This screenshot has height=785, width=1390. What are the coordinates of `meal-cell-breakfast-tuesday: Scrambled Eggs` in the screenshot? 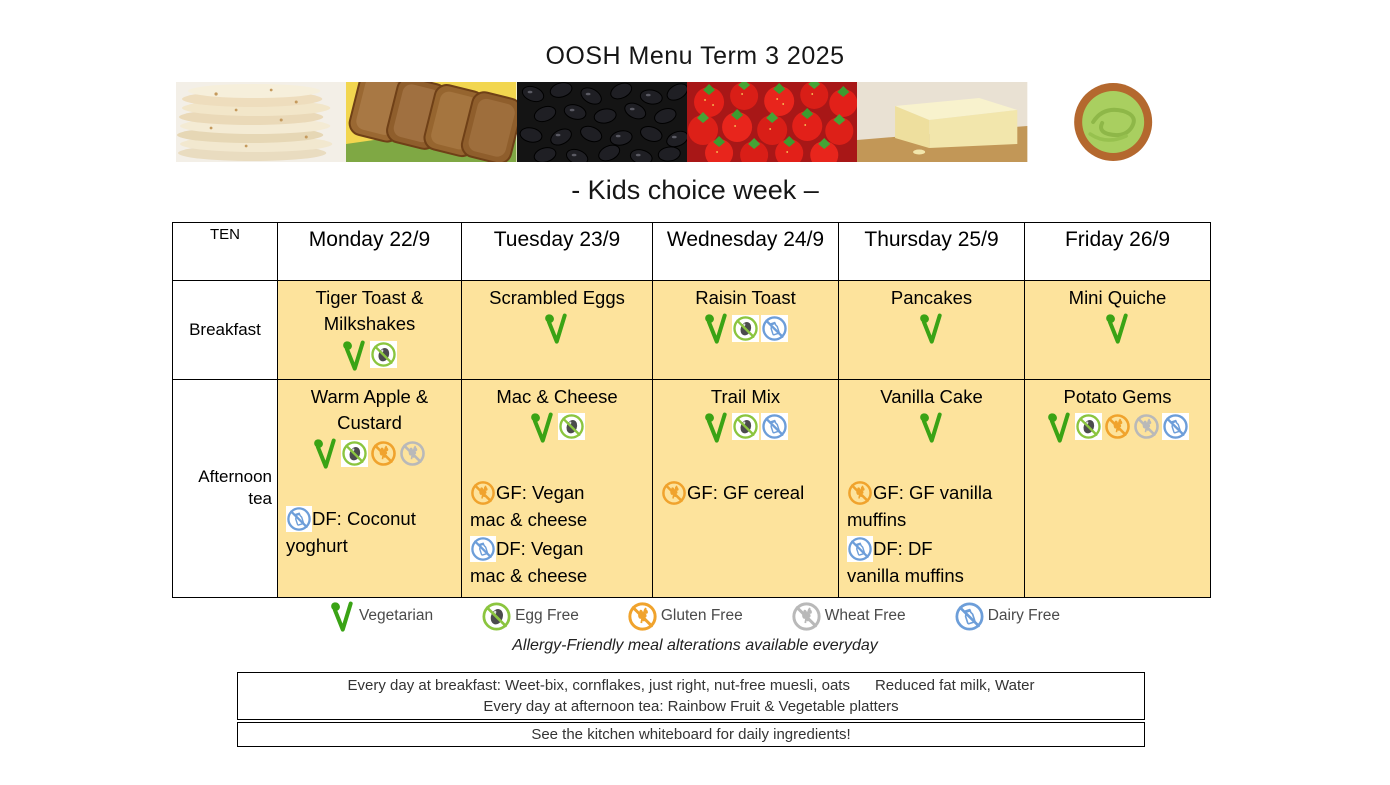 It's located at (557, 330).